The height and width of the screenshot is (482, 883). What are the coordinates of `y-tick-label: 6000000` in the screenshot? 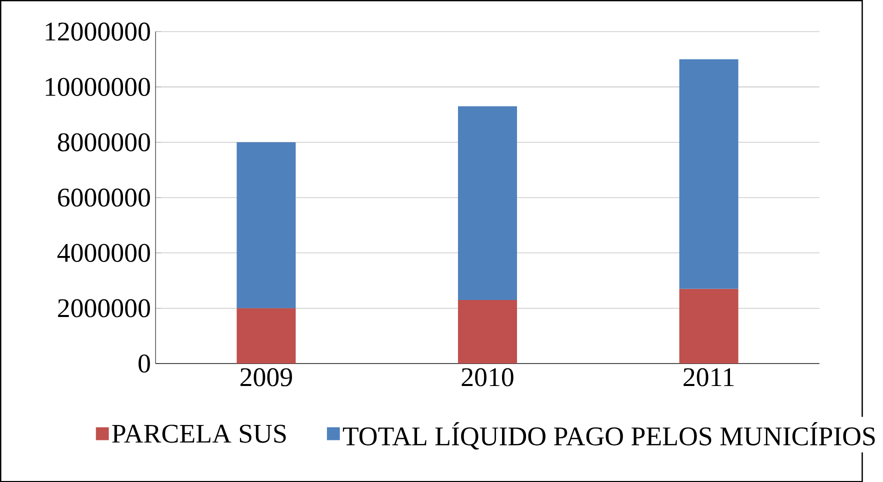 It's located at (104, 197).